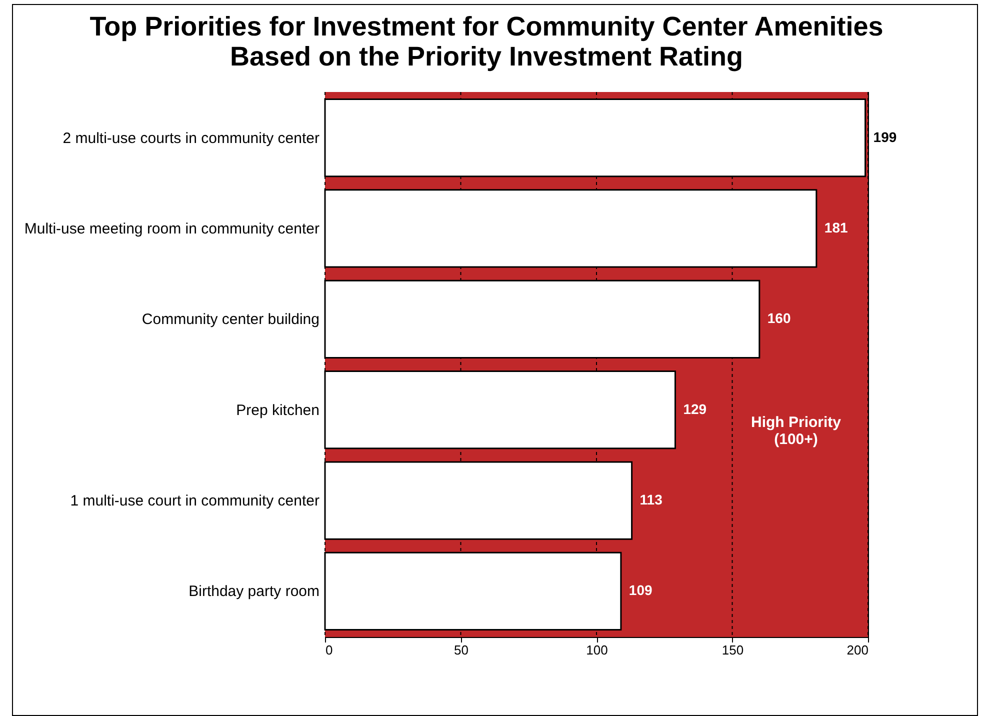  Describe the element at coordinates (461, 650) in the screenshot. I see `x-tick-label: 50` at that location.